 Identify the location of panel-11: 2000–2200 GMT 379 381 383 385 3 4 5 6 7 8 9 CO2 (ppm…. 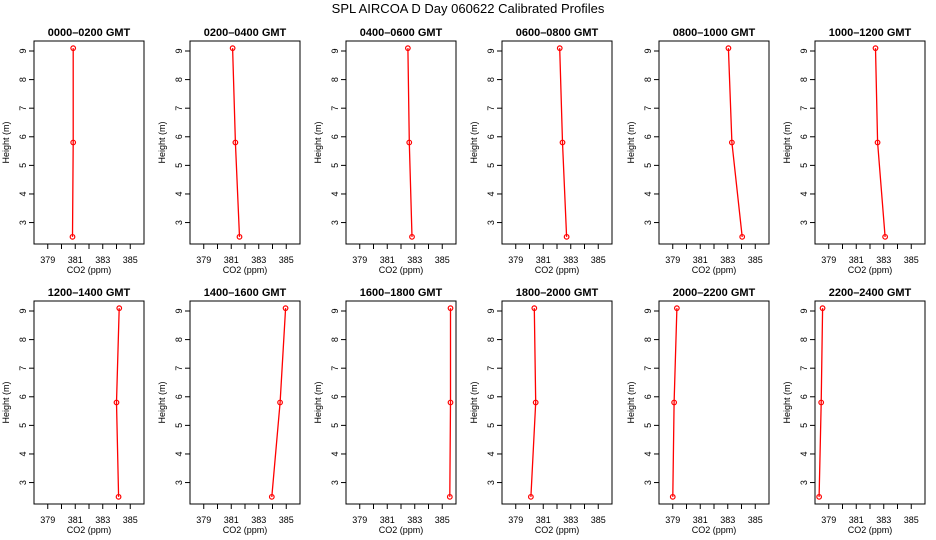
(698, 411).